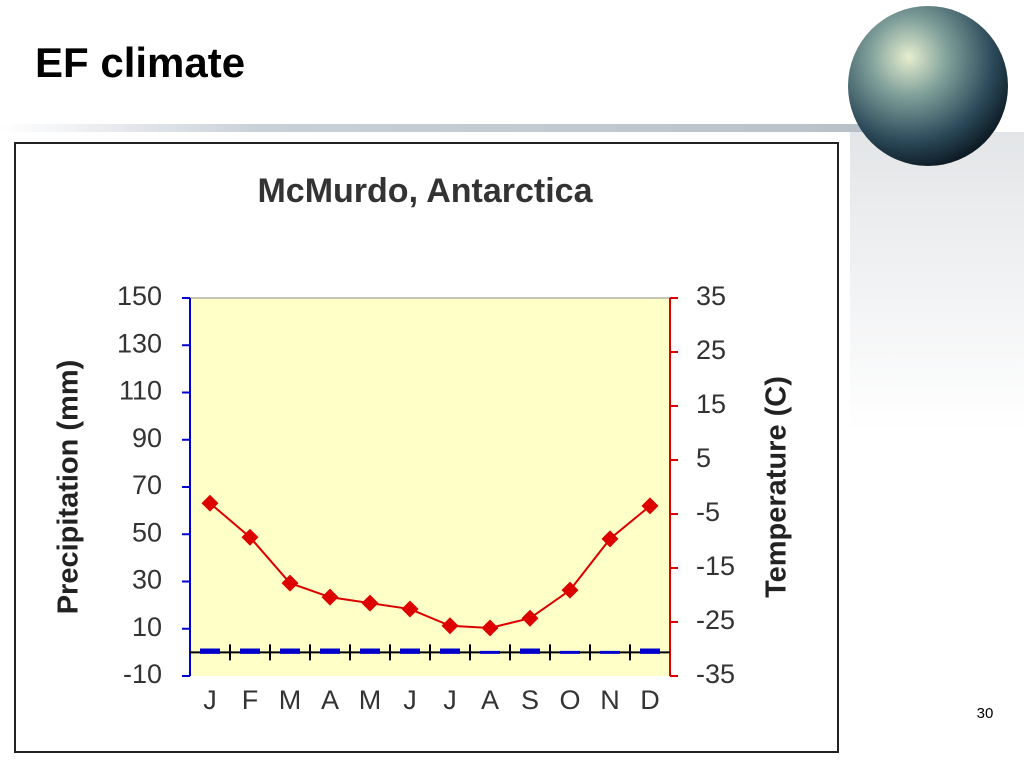 The height and width of the screenshot is (768, 1024). What do you see at coordinates (435, 128) in the screenshot?
I see `header-rule` at bounding box center [435, 128].